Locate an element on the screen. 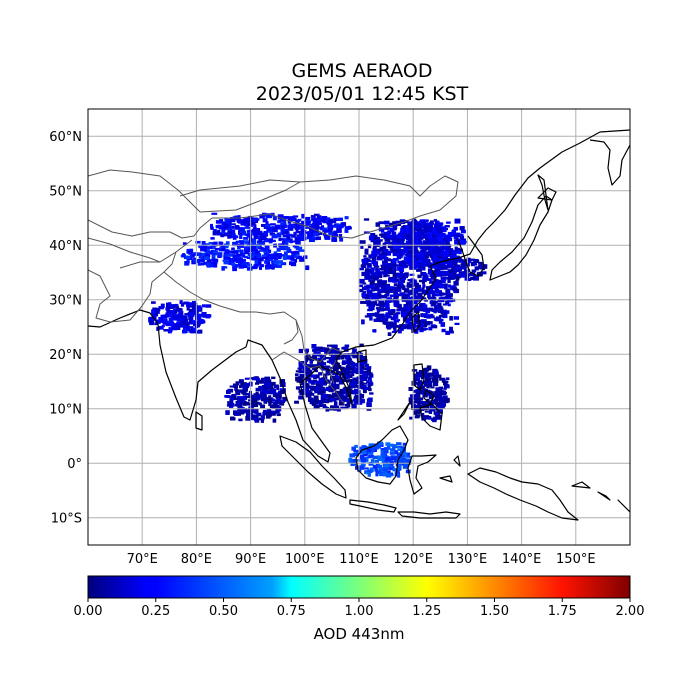  coastline-taiwan is located at coordinates (416, 322).